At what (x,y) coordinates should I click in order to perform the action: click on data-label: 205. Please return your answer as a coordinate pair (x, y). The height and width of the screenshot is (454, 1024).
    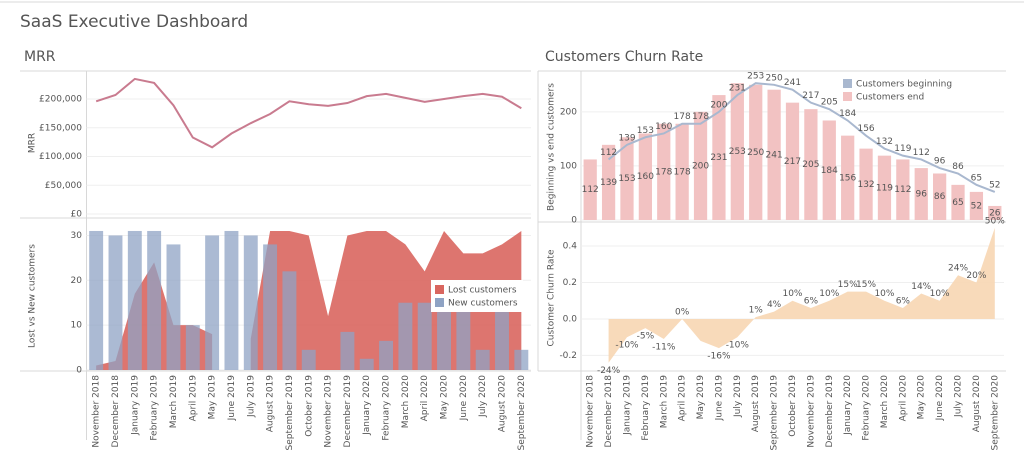
    Looking at the image, I should click on (810, 165).